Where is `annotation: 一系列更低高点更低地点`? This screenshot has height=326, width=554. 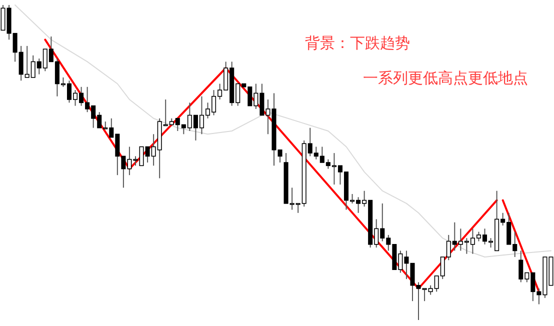 annotation: 一系列更低高点更低地点 is located at coordinates (445, 78).